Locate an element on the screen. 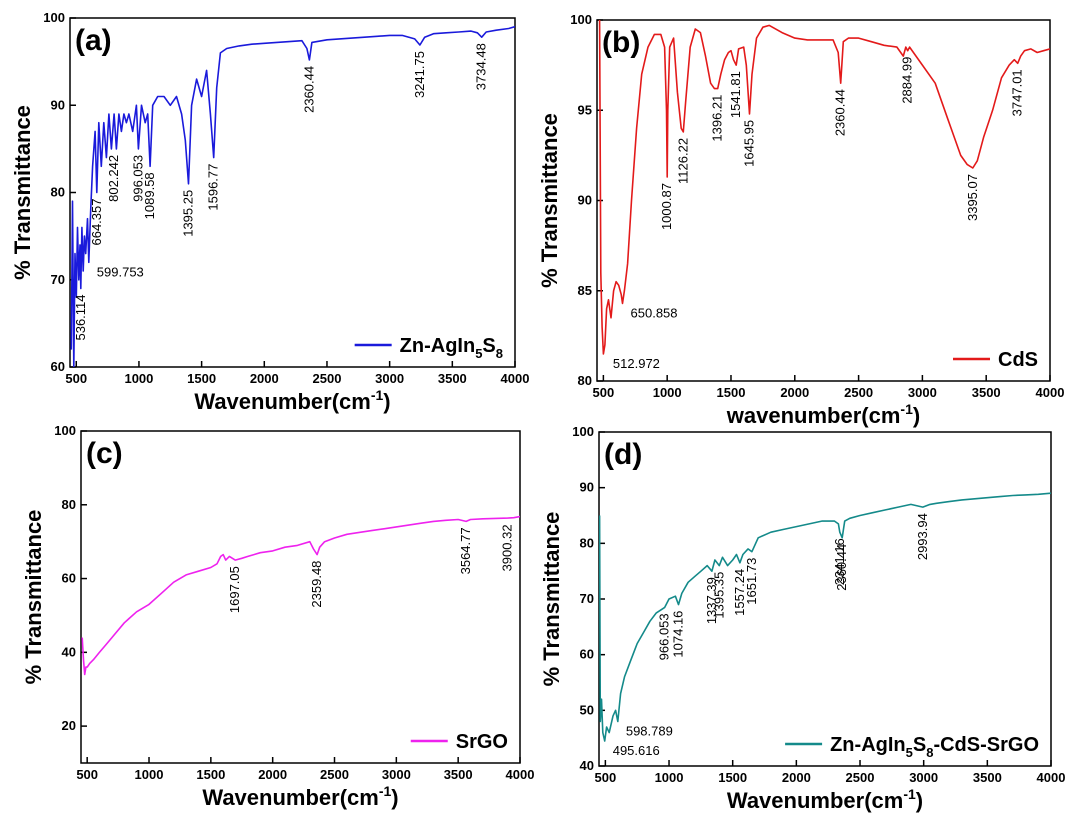 This screenshot has width=1070, height=824. y-tick-label: 60 is located at coordinates (587, 654).